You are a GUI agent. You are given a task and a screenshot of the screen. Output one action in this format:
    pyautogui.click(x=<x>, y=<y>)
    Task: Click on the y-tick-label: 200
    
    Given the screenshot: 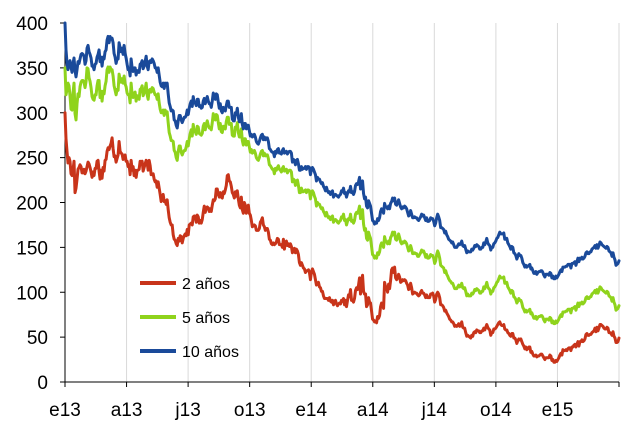 What is the action you would take?
    pyautogui.click(x=32, y=204)
    